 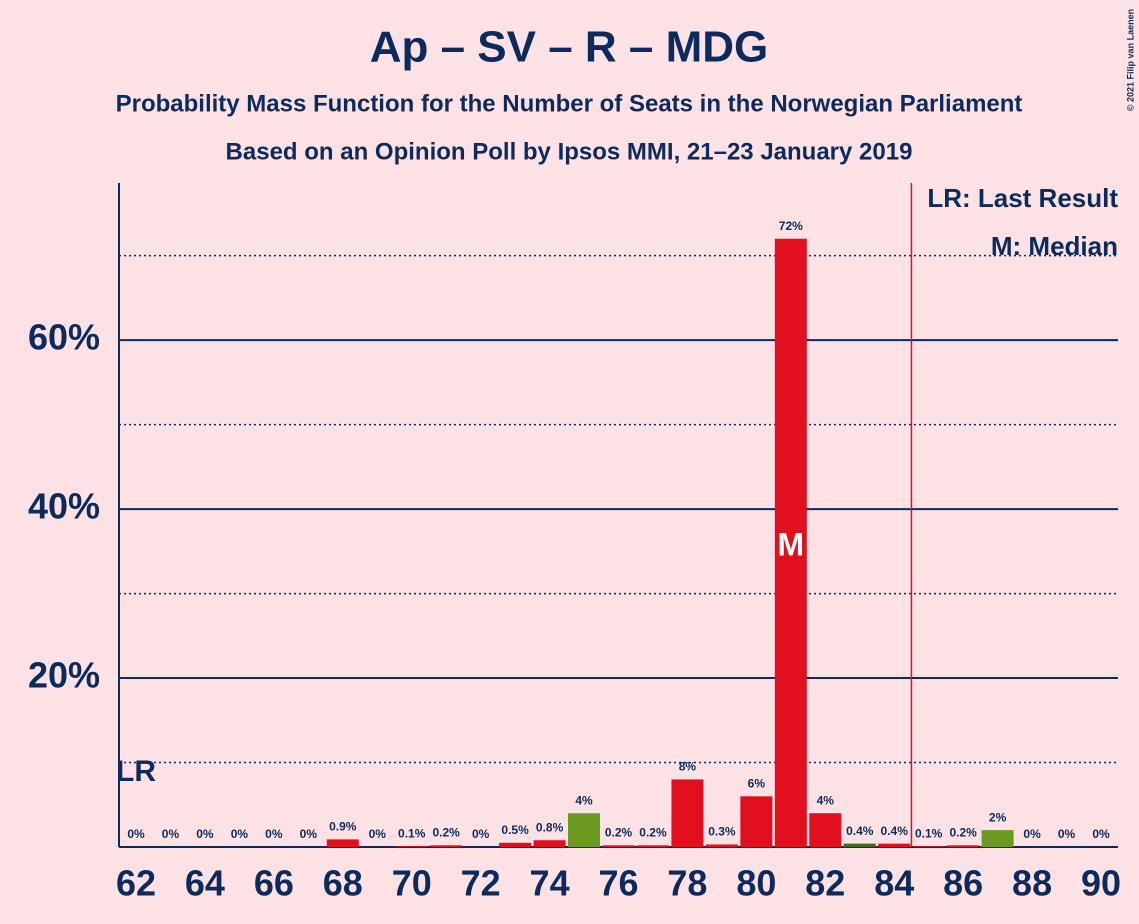 I want to click on value-label: 0.8%, so click(x=550, y=827).